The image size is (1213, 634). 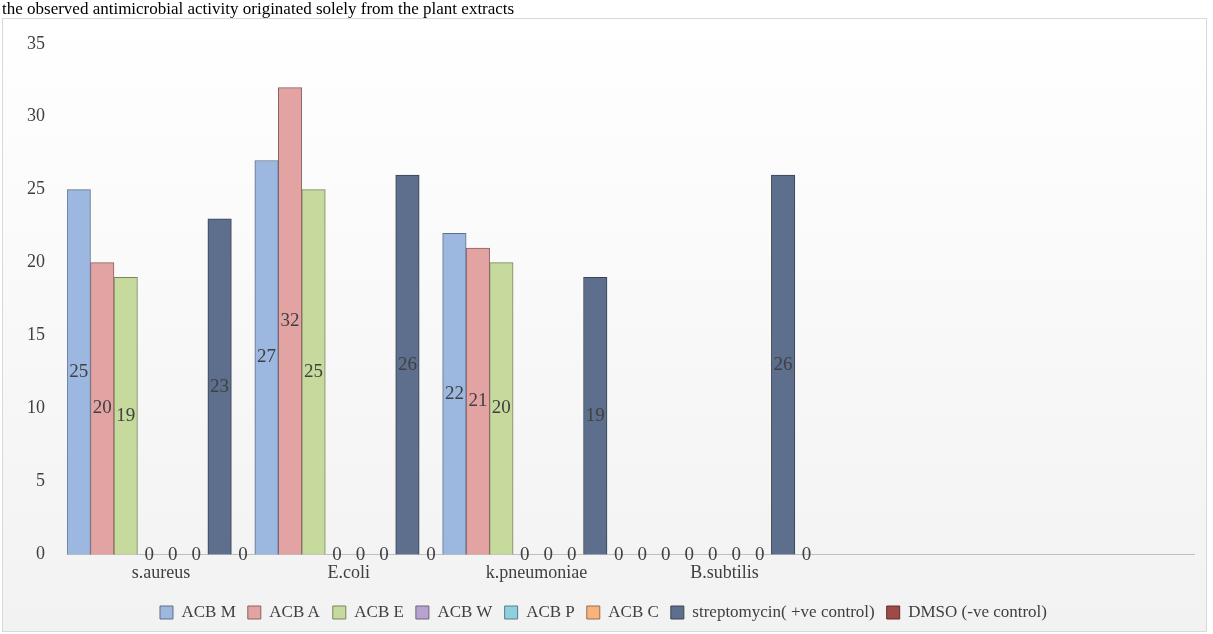 What do you see at coordinates (208, 611) in the screenshot?
I see `legend-label: ACB M` at bounding box center [208, 611].